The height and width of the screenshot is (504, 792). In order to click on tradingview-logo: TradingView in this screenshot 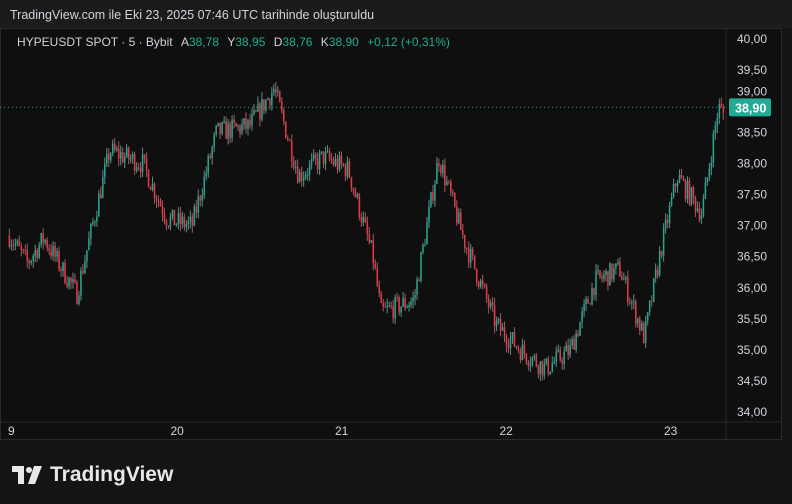, I will do `click(92, 475)`.